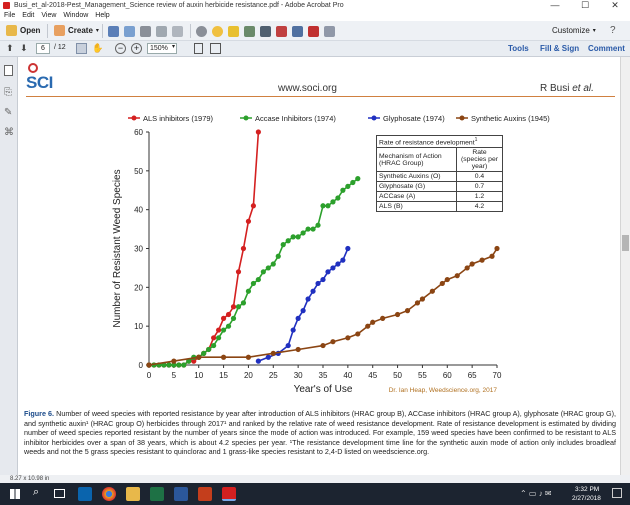  Describe the element at coordinates (586, 498) in the screenshot. I see `clock-date: 2/27/2018` at that location.